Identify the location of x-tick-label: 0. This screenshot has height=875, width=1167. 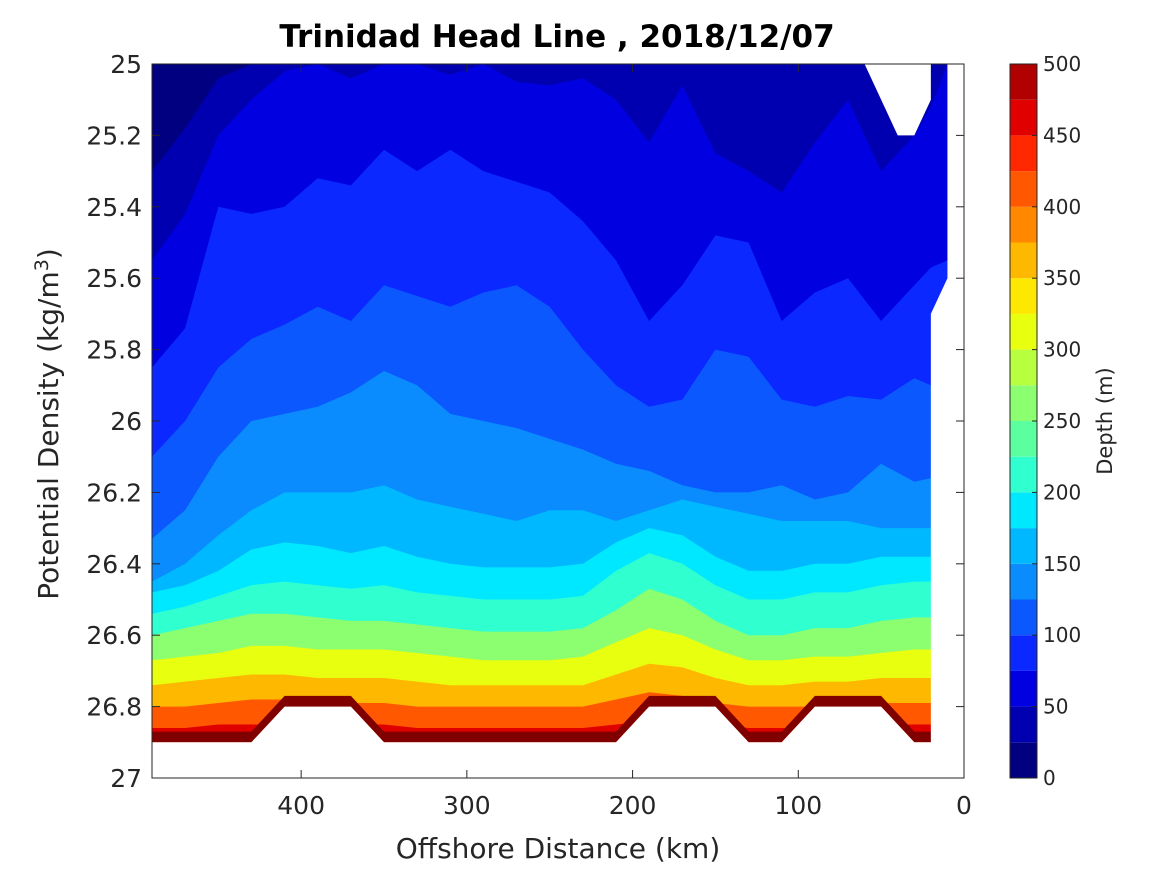
(964, 805).